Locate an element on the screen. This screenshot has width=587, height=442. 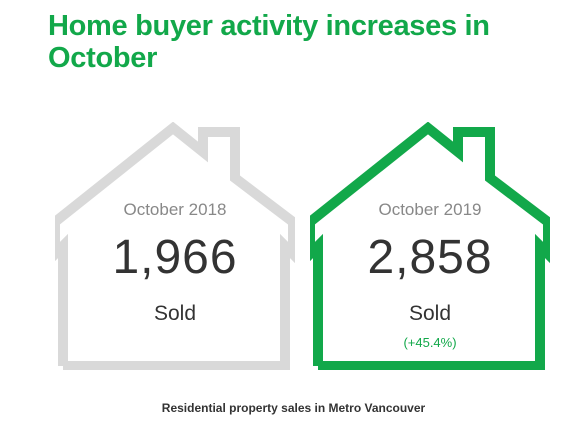
percent-change: (+45.4%) is located at coordinates (430, 342).